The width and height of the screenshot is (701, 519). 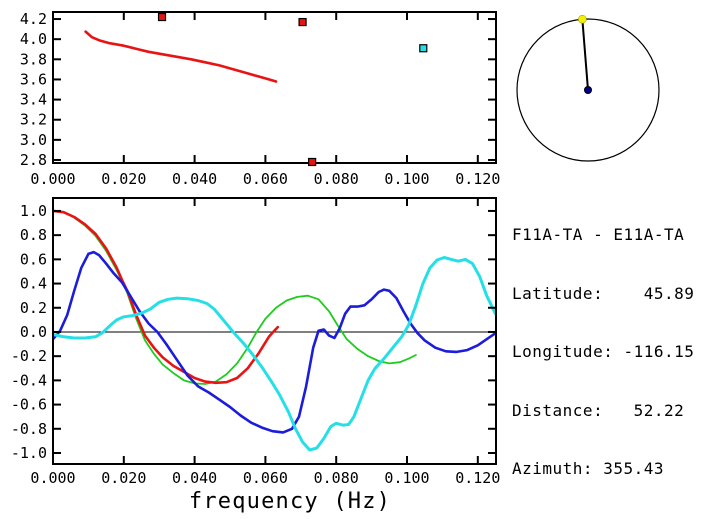 What do you see at coordinates (33, 59) in the screenshot?
I see `y-tick-label: 3.8` at bounding box center [33, 59].